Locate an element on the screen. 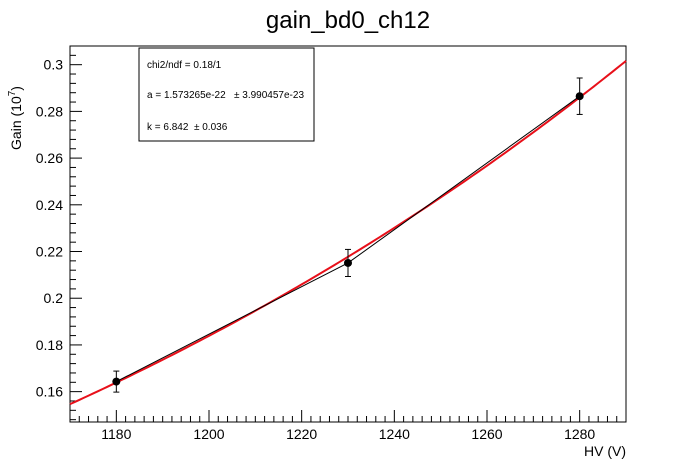 This screenshot has width=696, height=472. y-axis-label: Gain (107) is located at coordinates (15, 118).